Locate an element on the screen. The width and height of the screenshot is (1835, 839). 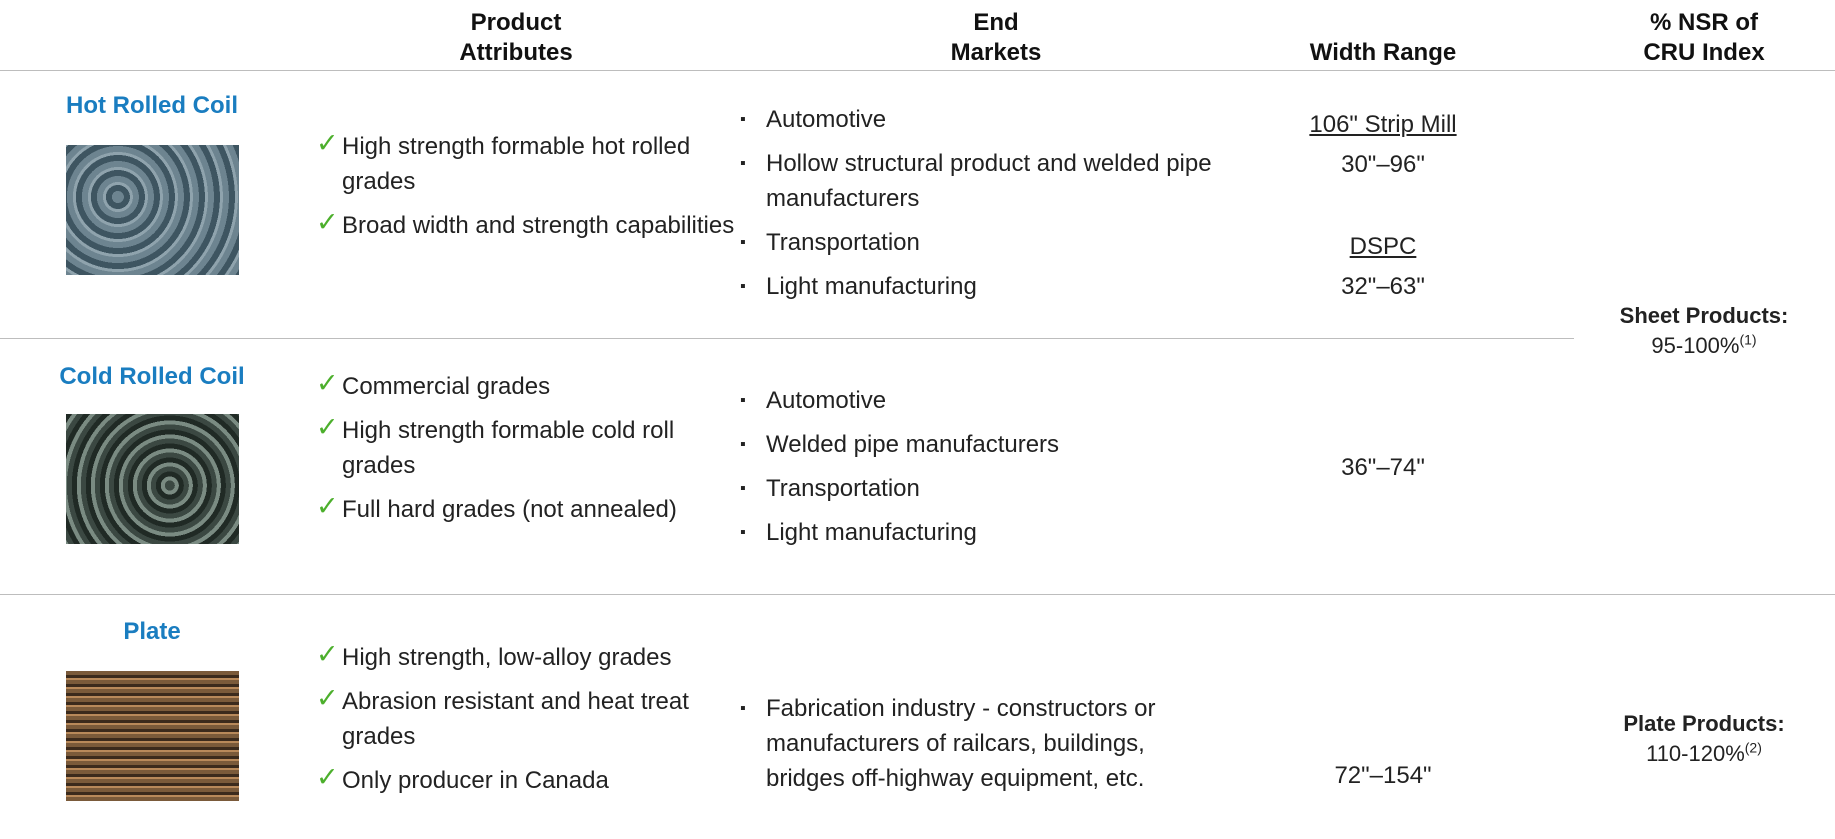
column-header-line: Attributes is located at coordinates (516, 52).